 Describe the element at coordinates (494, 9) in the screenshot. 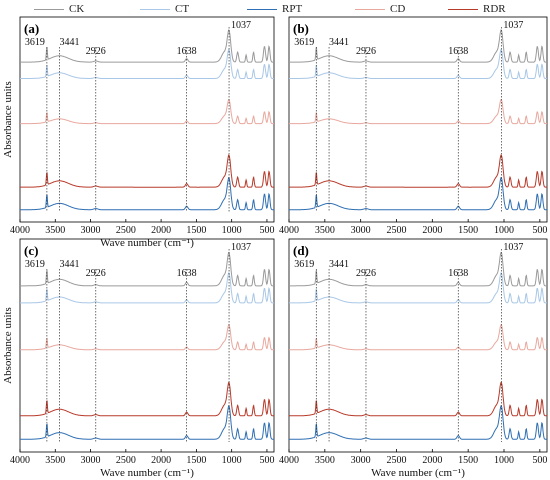

I see `legend-label-rdr: RDR` at that location.